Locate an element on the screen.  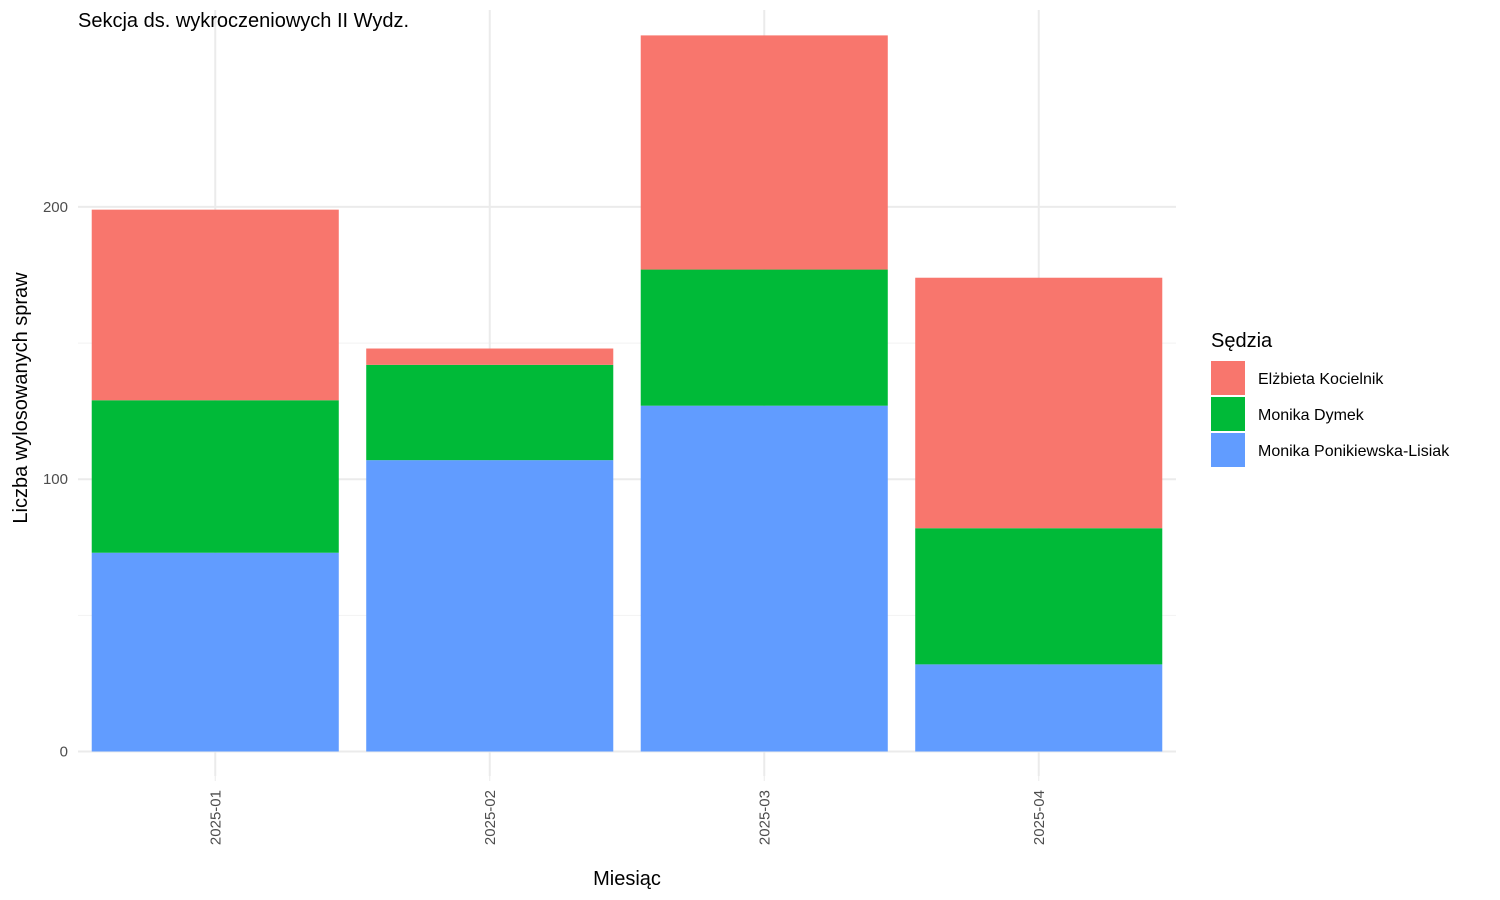
chart-title: Sekcja ds. wykroczeniowych II Wydz. is located at coordinates (243, 21).